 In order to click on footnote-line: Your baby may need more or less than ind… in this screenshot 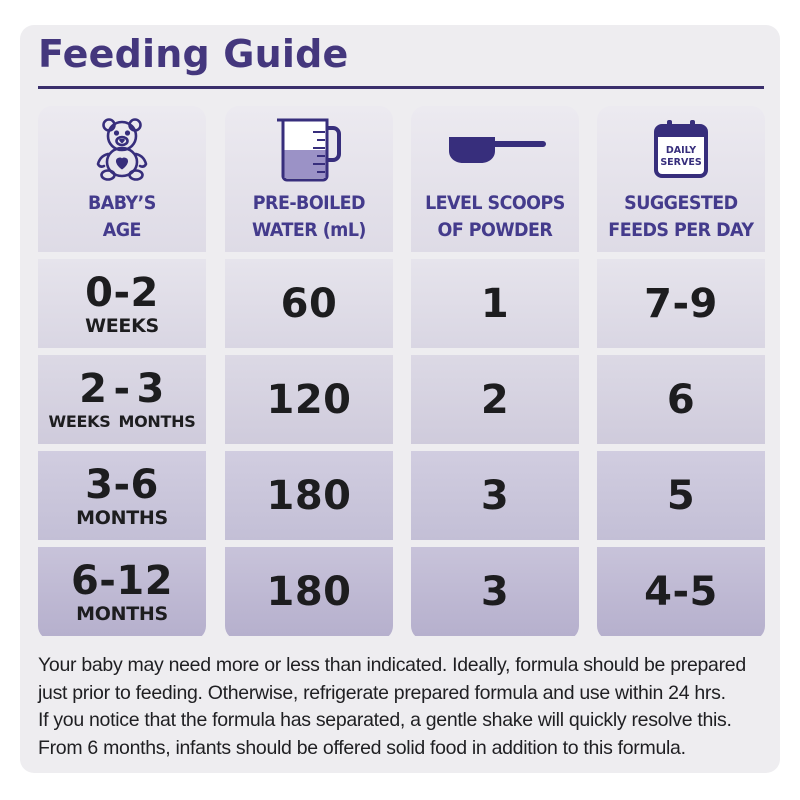, I will do `click(392, 665)`.